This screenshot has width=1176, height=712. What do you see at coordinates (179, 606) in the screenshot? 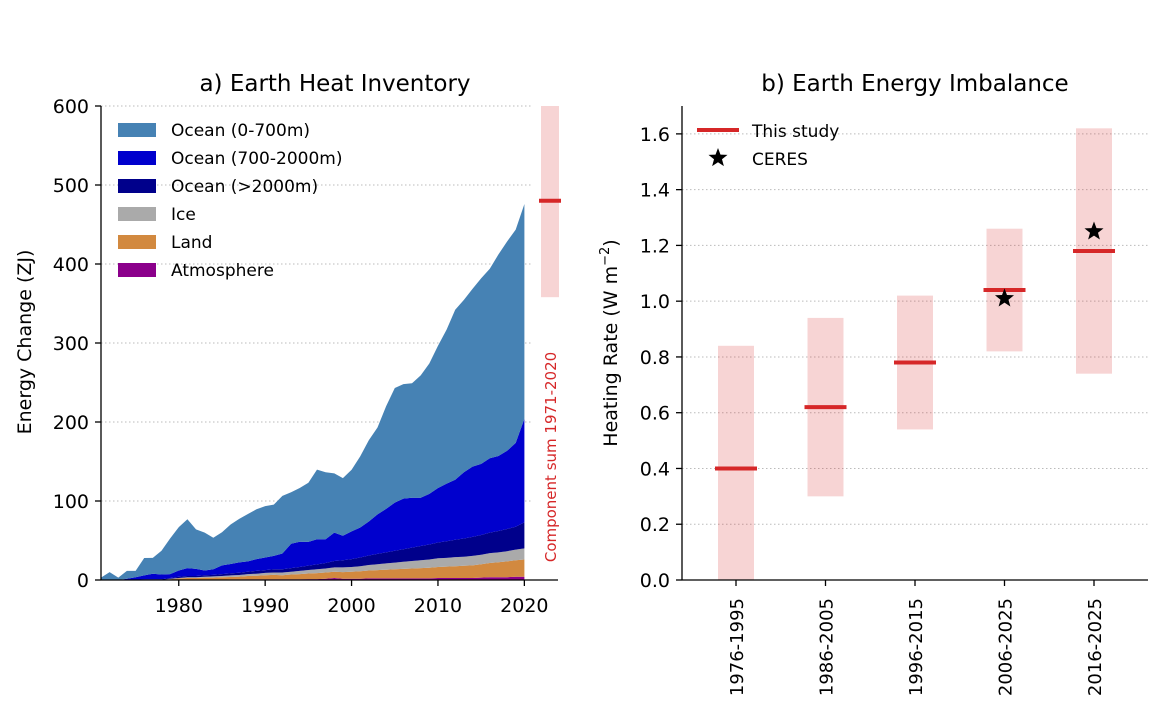
I see `x-tick-label-1980: 1980` at bounding box center [179, 606].